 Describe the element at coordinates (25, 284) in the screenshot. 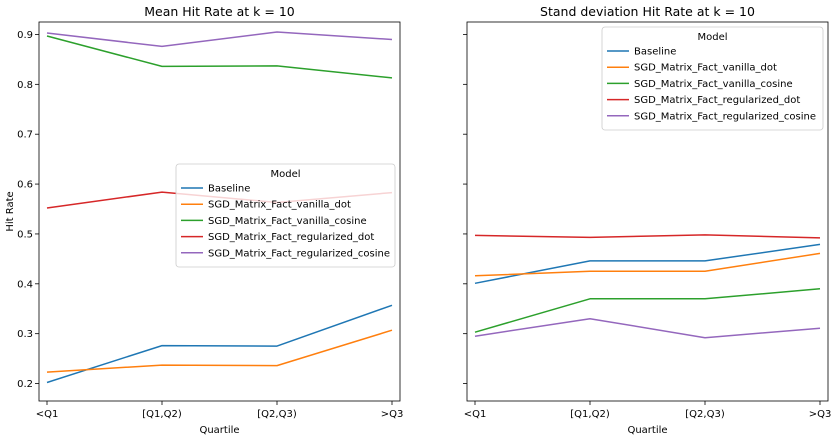

I see `y-tick-label: 0.4` at that location.